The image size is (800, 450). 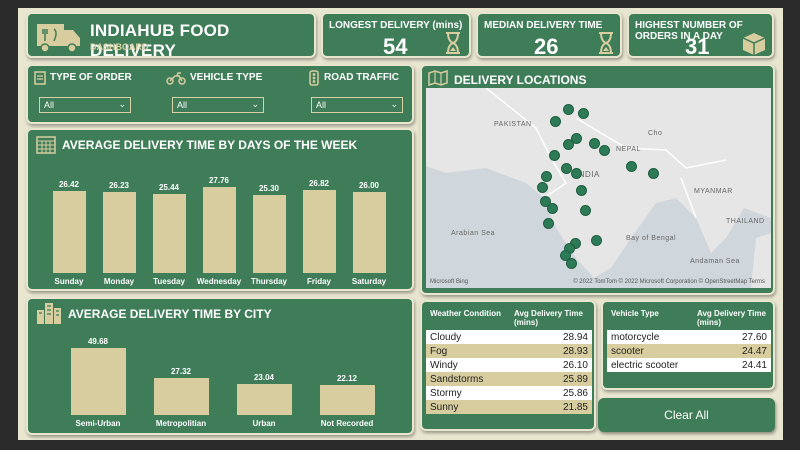 I want to click on table-row: Fog 28.93, so click(x=509, y=351).